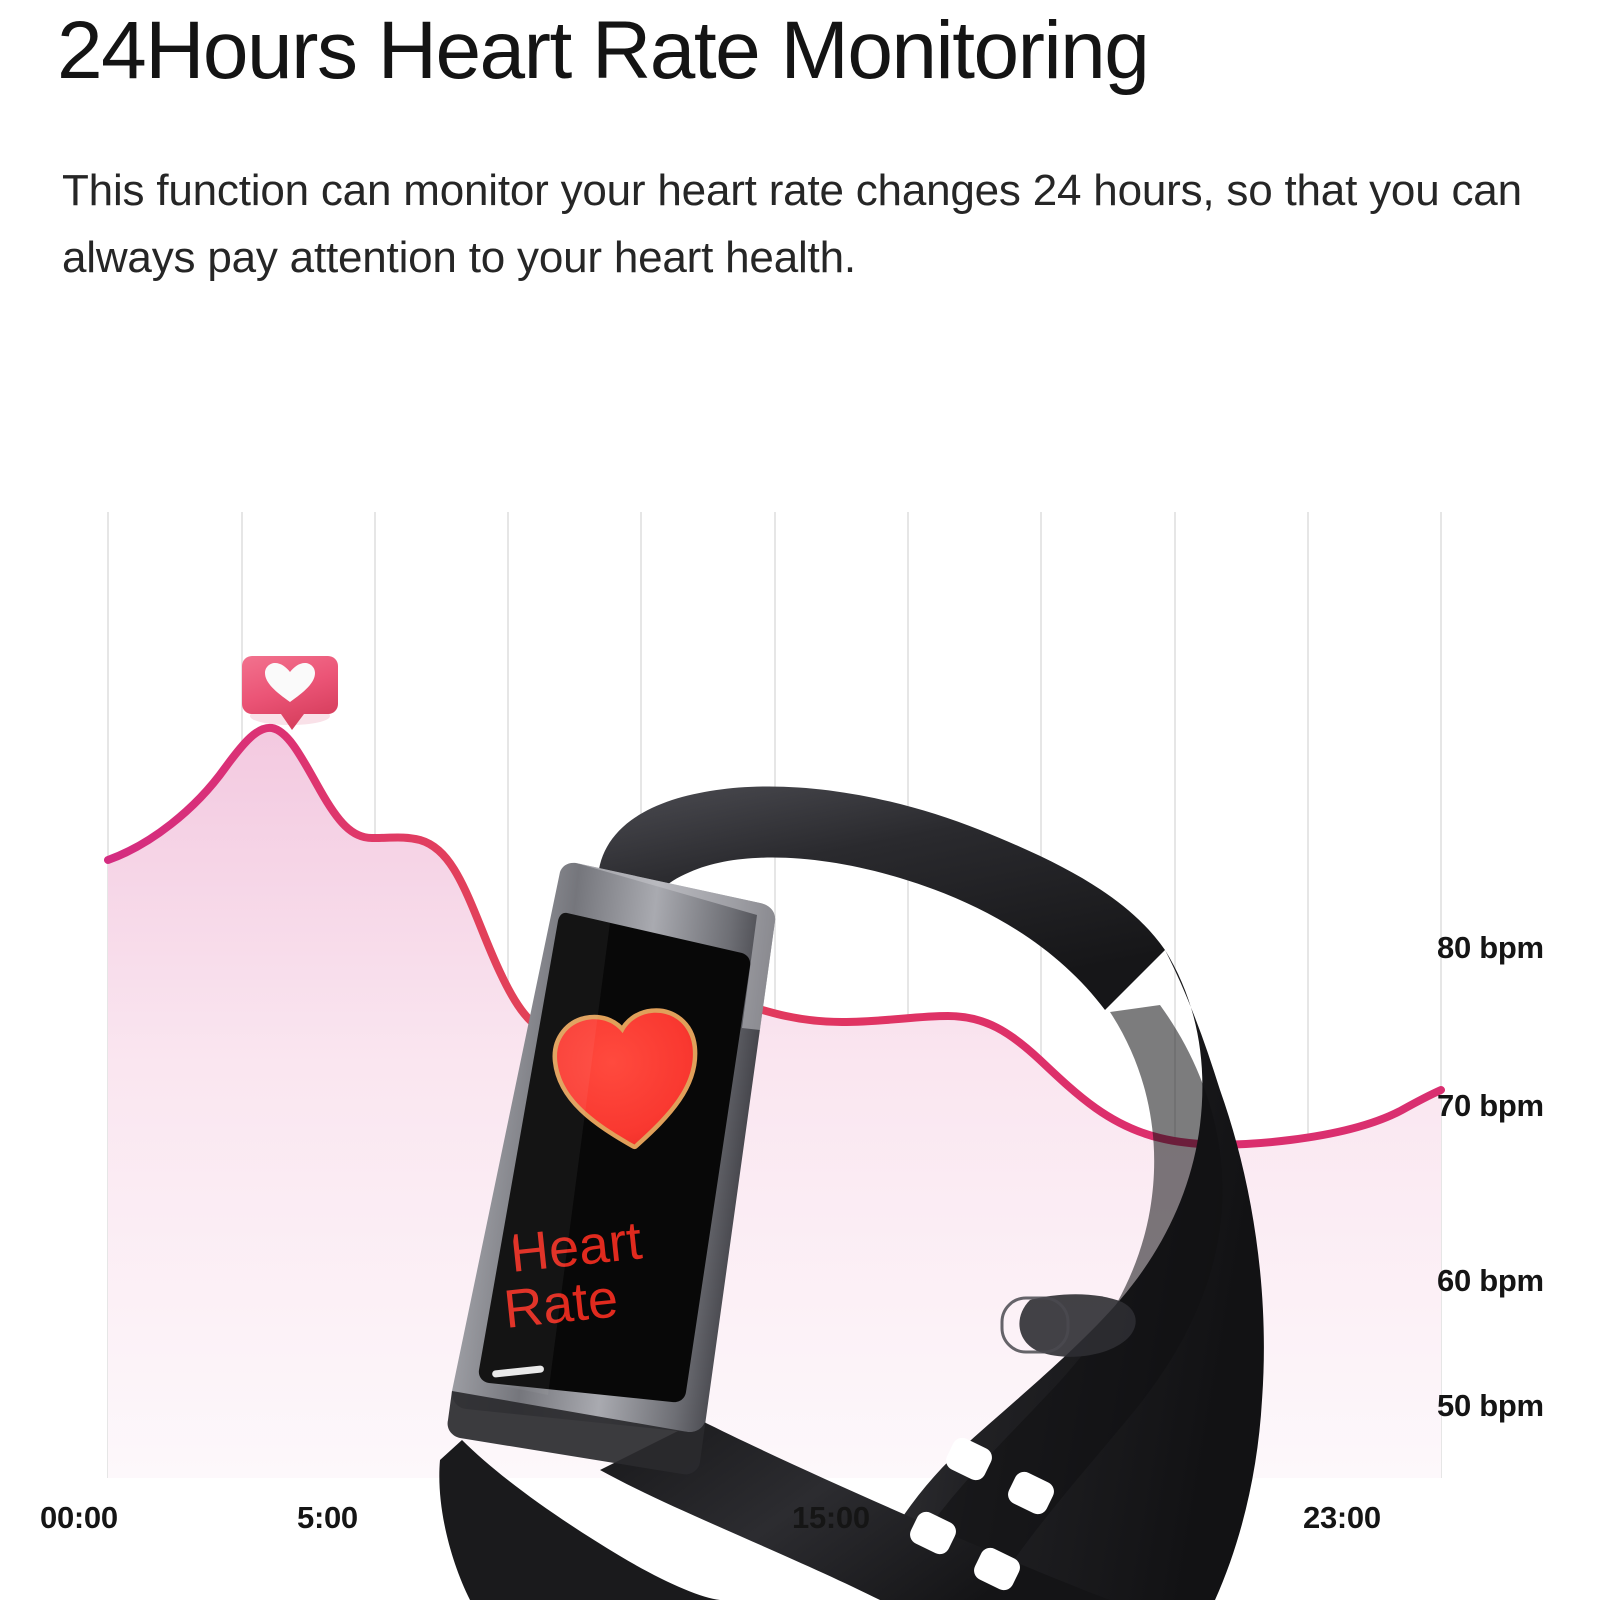 The height and width of the screenshot is (1600, 1600). I want to click on device-screen-label-line1: Heart, so click(576, 1246).